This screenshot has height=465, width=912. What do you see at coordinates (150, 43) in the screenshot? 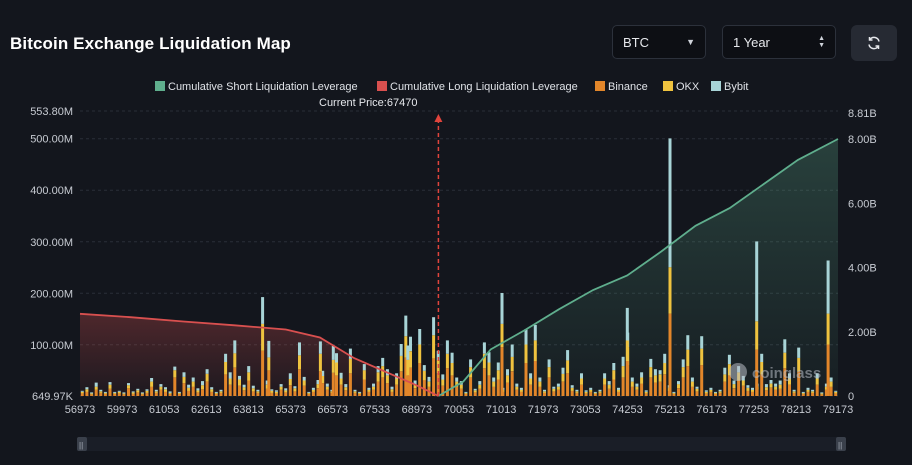
I see `page-title: Bitcoin Exchange Liquidation Map` at bounding box center [150, 43].